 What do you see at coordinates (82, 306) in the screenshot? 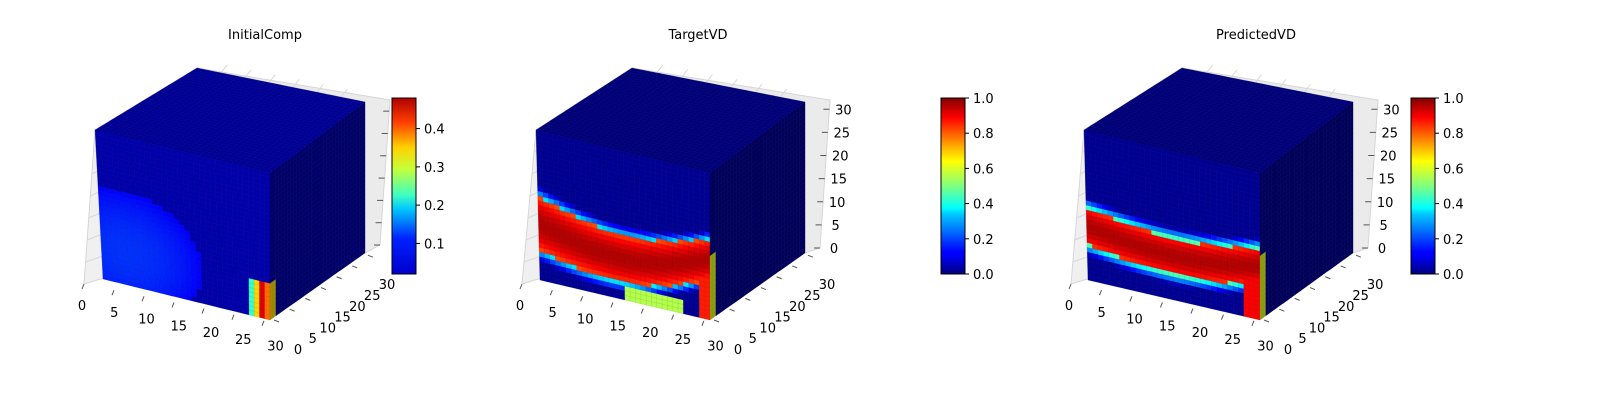
I see `x-tick-label: 0` at bounding box center [82, 306].